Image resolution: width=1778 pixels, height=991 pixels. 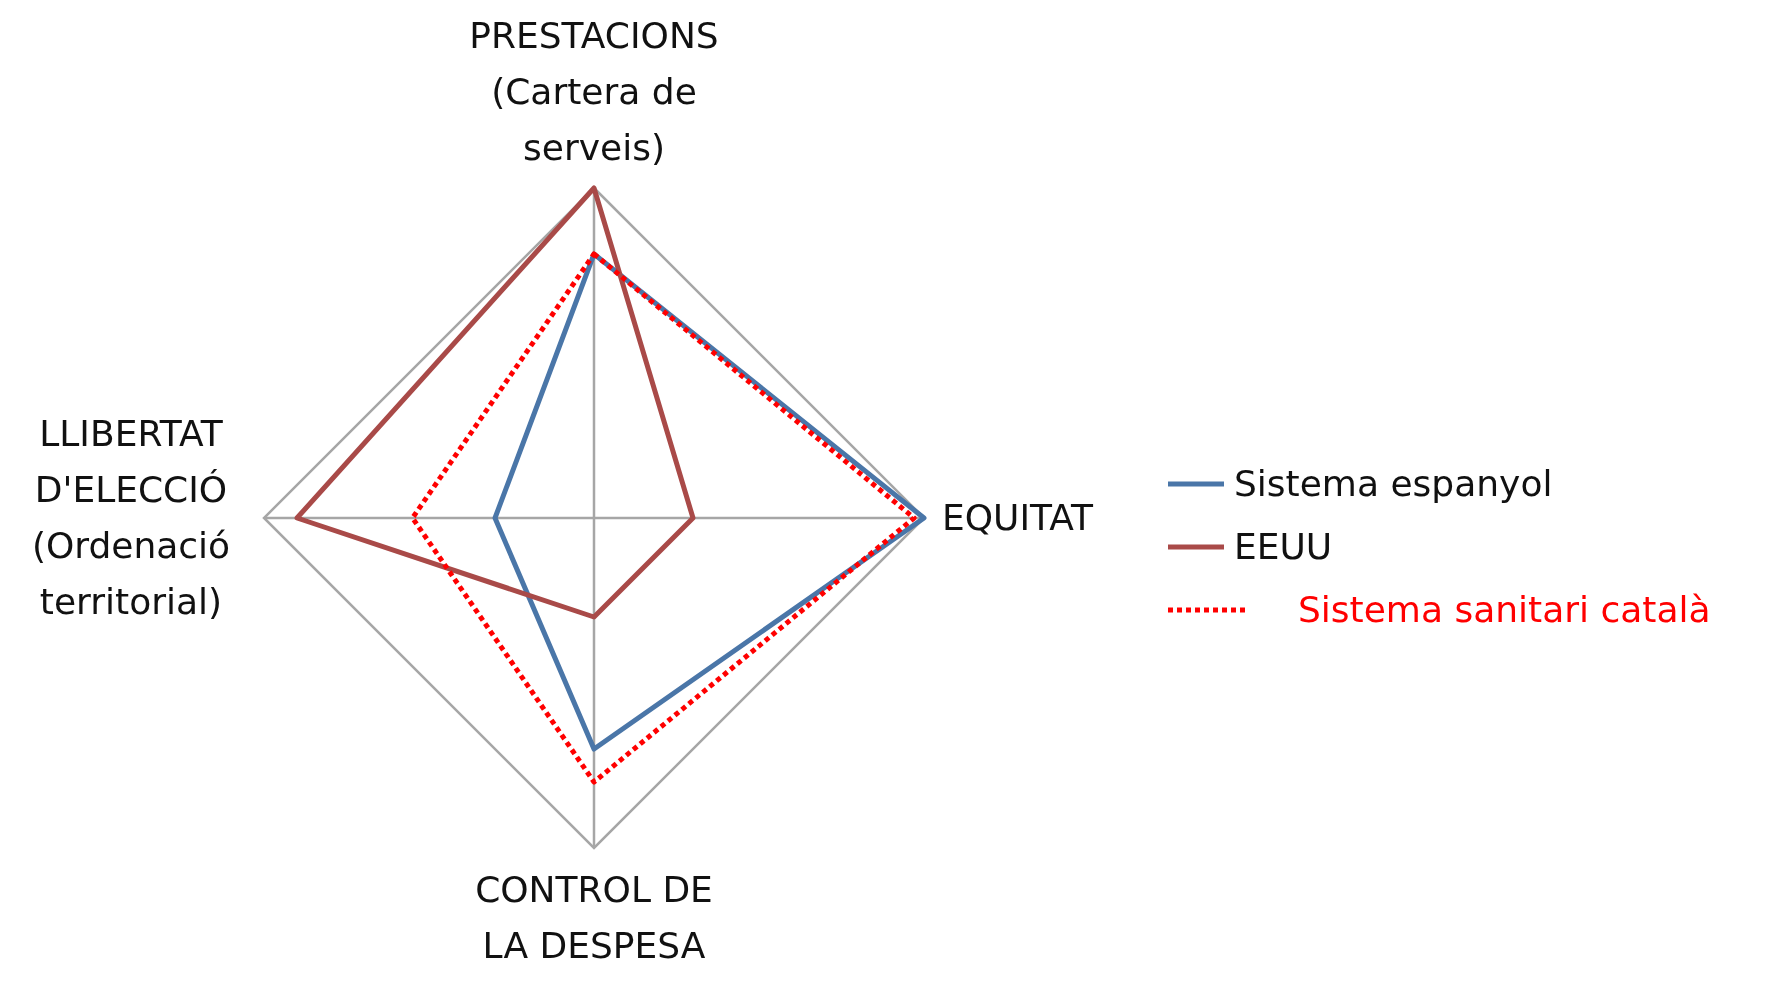 I want to click on spoke-label: EQUITAT, so click(x=1018, y=517).